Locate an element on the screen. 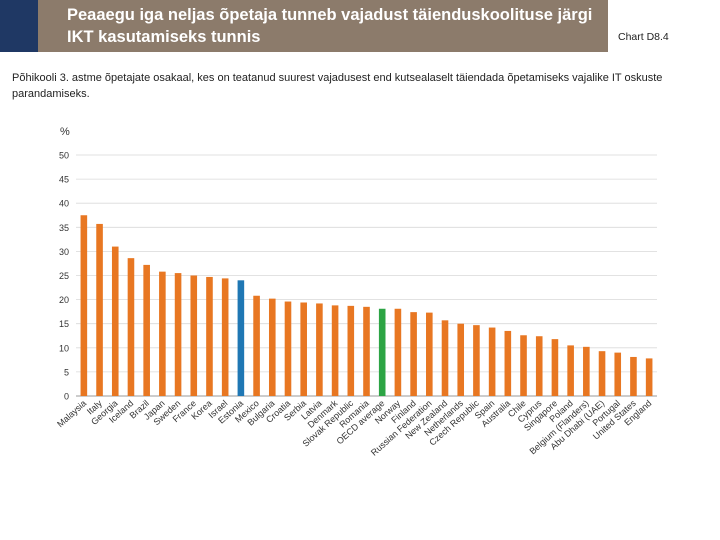 This screenshot has width=720, height=540. y-tick-label: 45 is located at coordinates (64, 180).